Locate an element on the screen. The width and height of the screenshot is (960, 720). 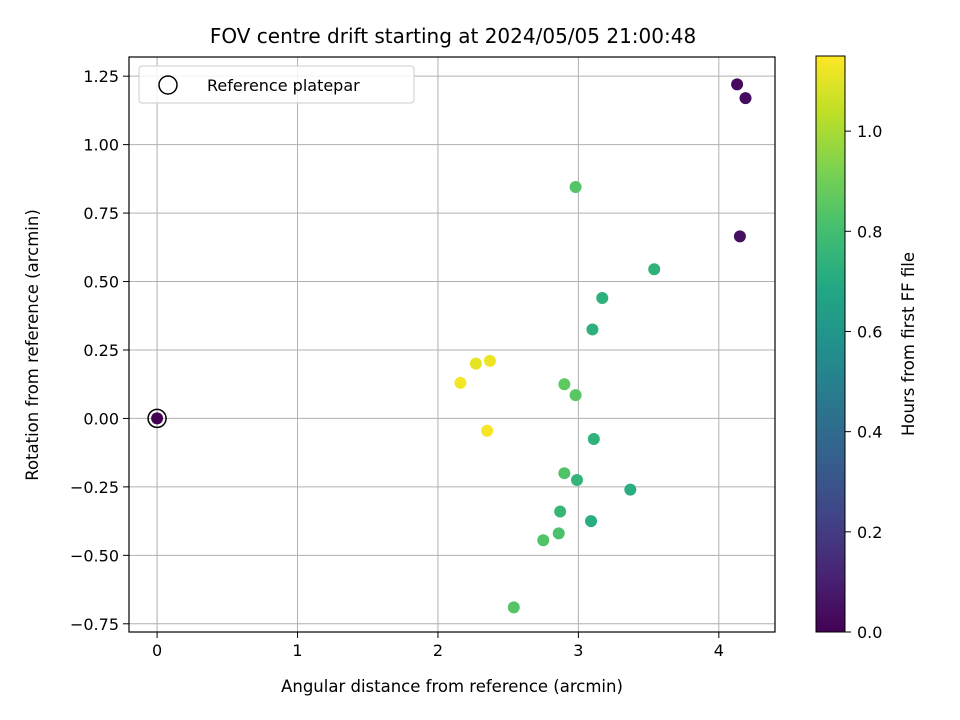
x-tick-label: 4 is located at coordinates (719, 650).